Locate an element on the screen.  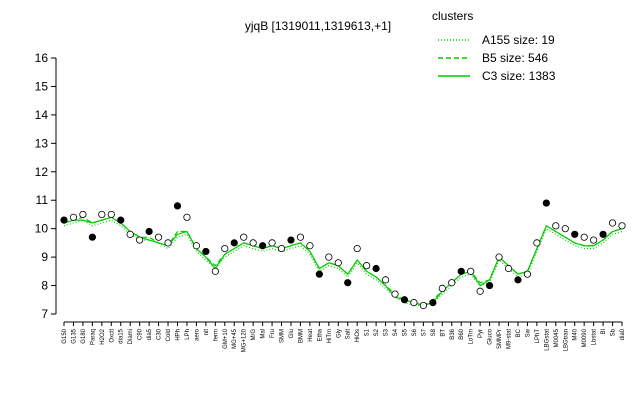
x-tick-label: G150 is located at coordinates (65, 335).